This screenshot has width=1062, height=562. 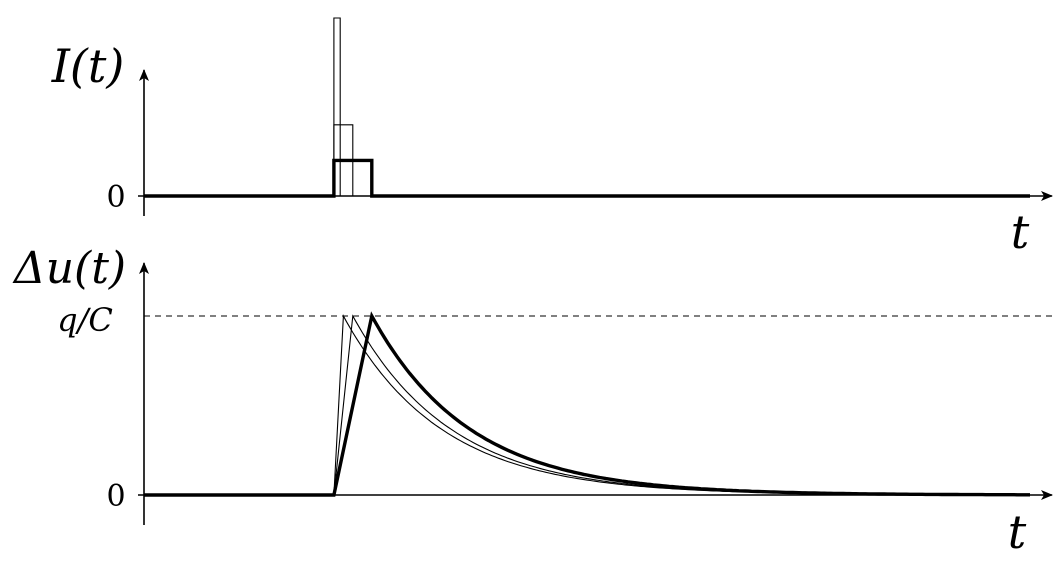 What do you see at coordinates (1020, 232) in the screenshot?
I see `current-x-label: t` at bounding box center [1020, 232].